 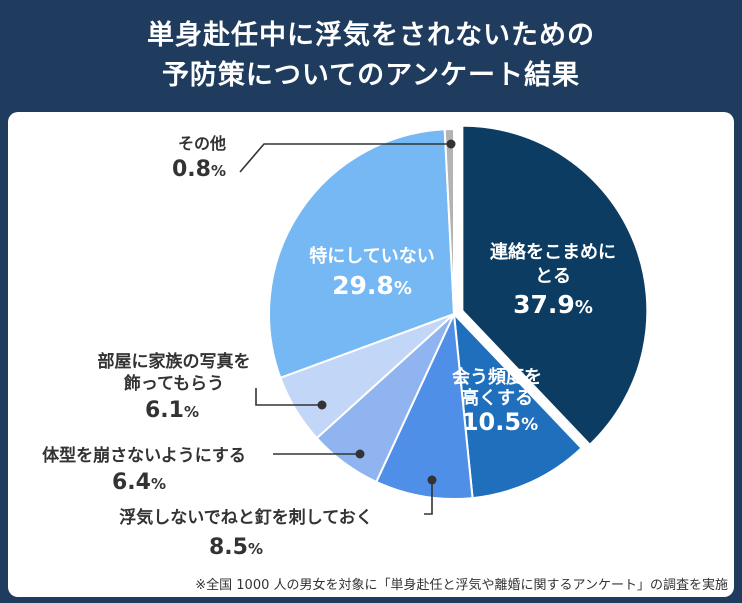 What do you see at coordinates (172, 410) in the screenshot?
I see `slice-4-value: 6.1%` at bounding box center [172, 410].